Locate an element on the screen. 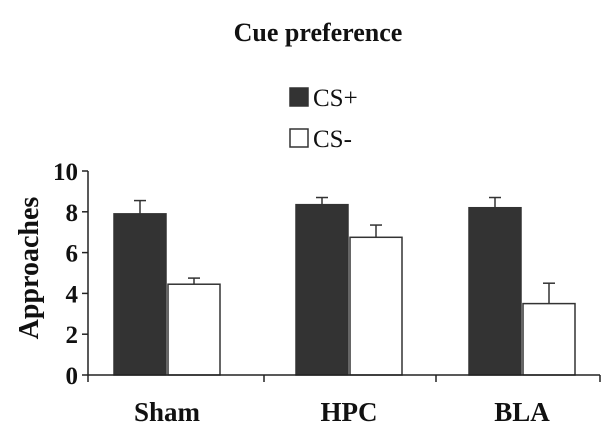 This screenshot has height=429, width=610. y-tick-label-2: 2 is located at coordinates (72, 335).